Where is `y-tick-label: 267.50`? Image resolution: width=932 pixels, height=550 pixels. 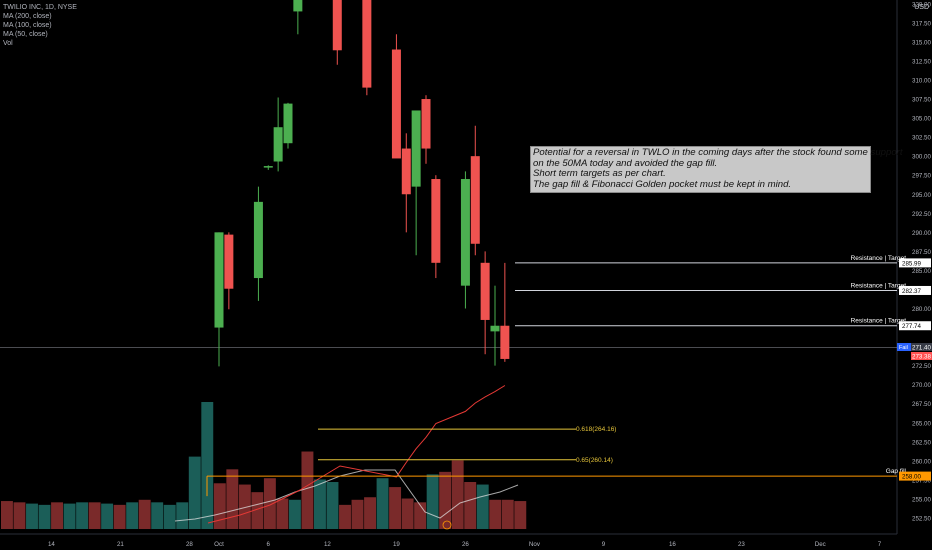 y-tick-label: 267.50 is located at coordinates (921, 404).